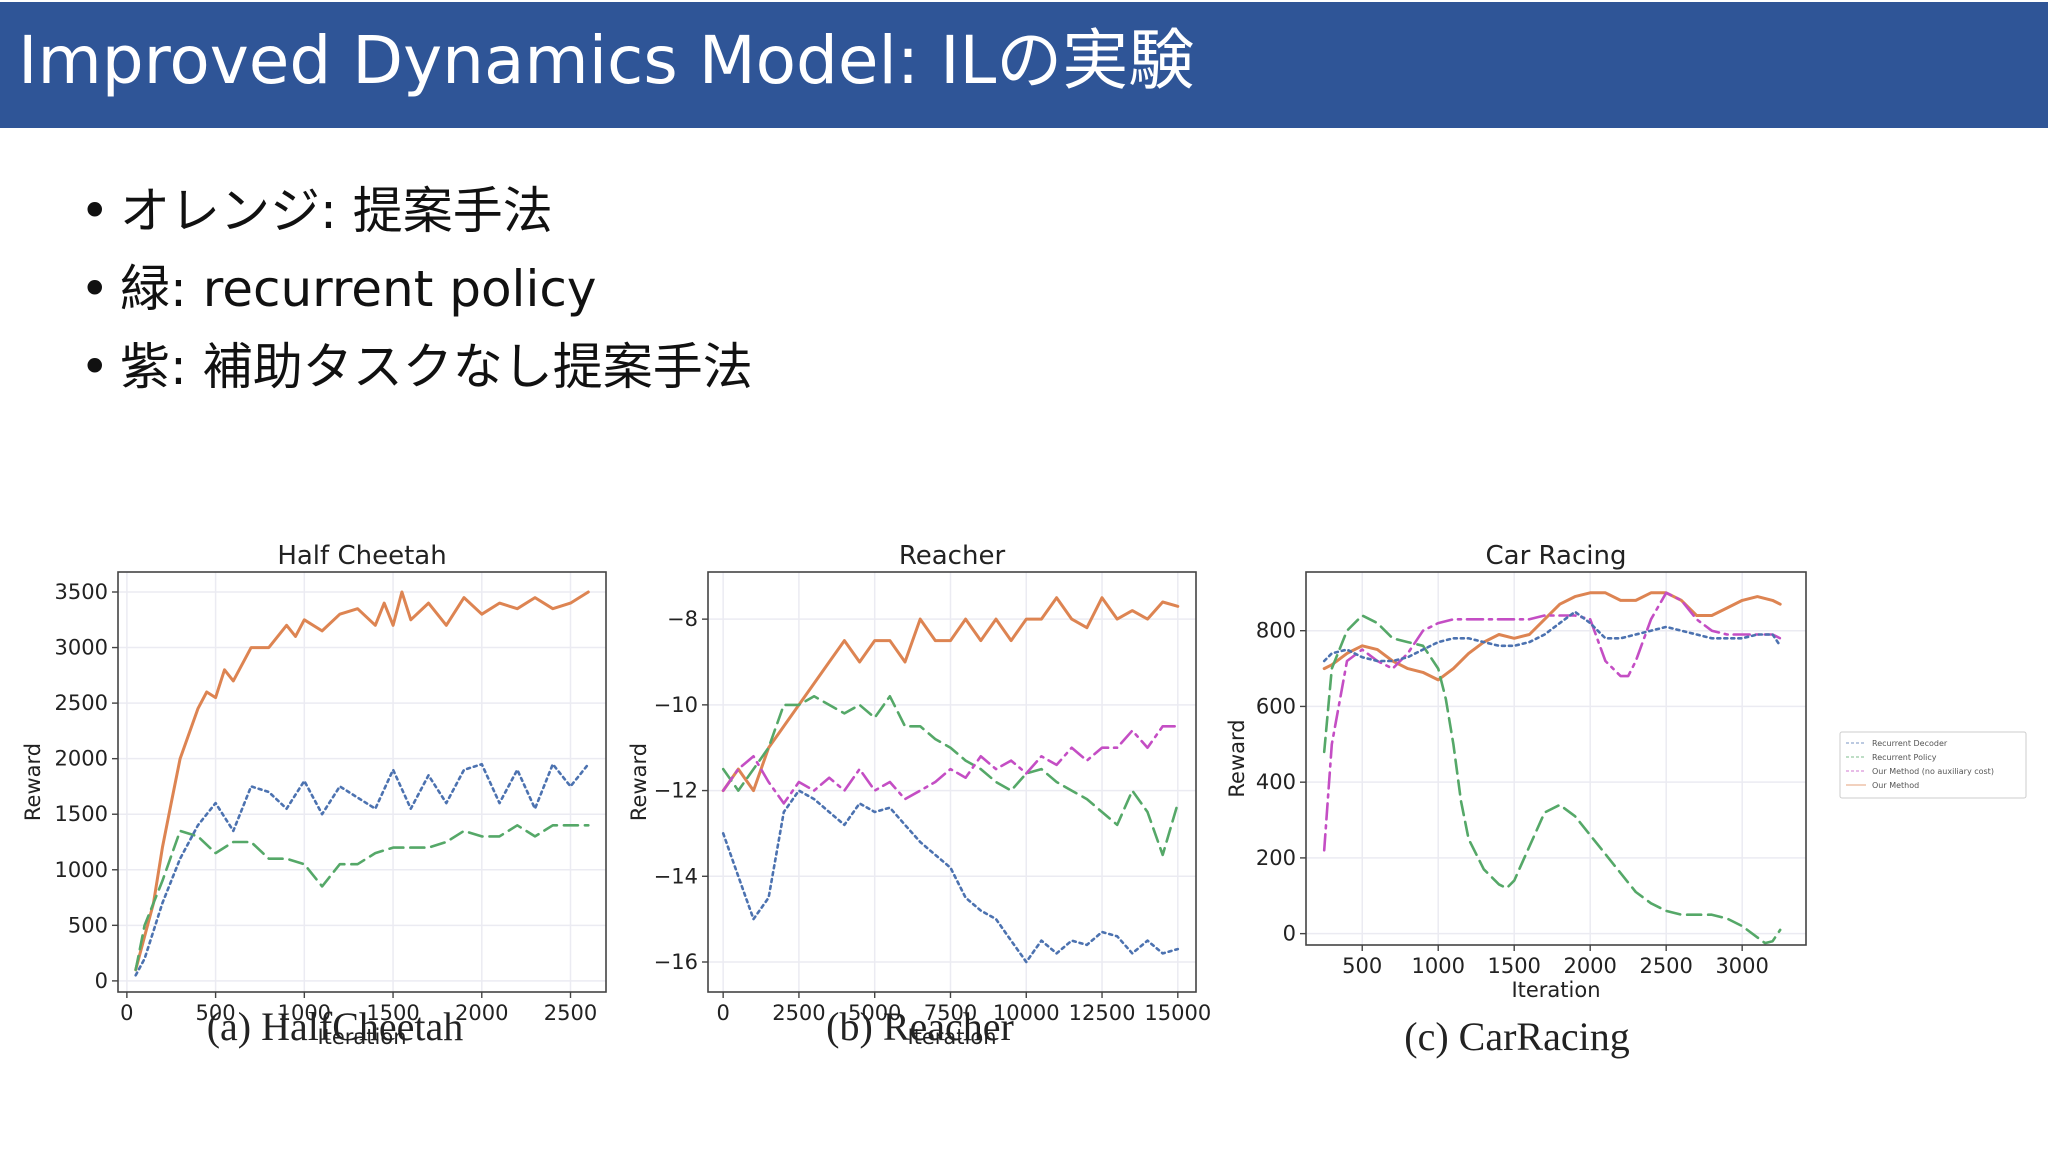  I want to click on chart-title: Half Cheetah, so click(361, 556).